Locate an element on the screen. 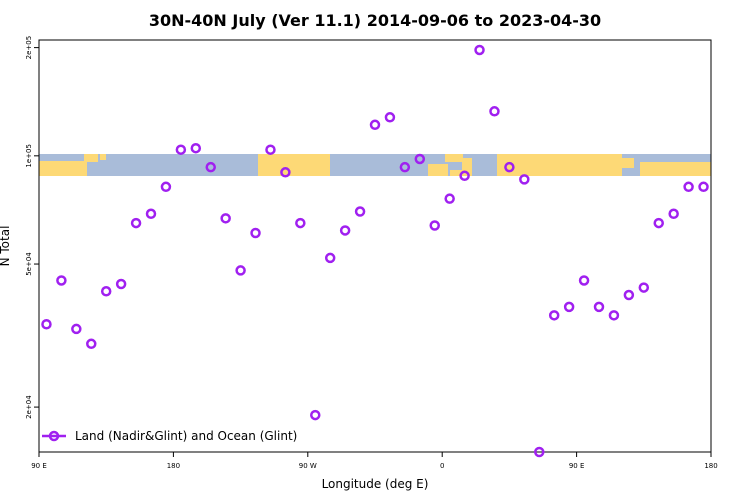 This screenshot has height=500, width=750. y-tick-label: 1e+05 is located at coordinates (29, 156).